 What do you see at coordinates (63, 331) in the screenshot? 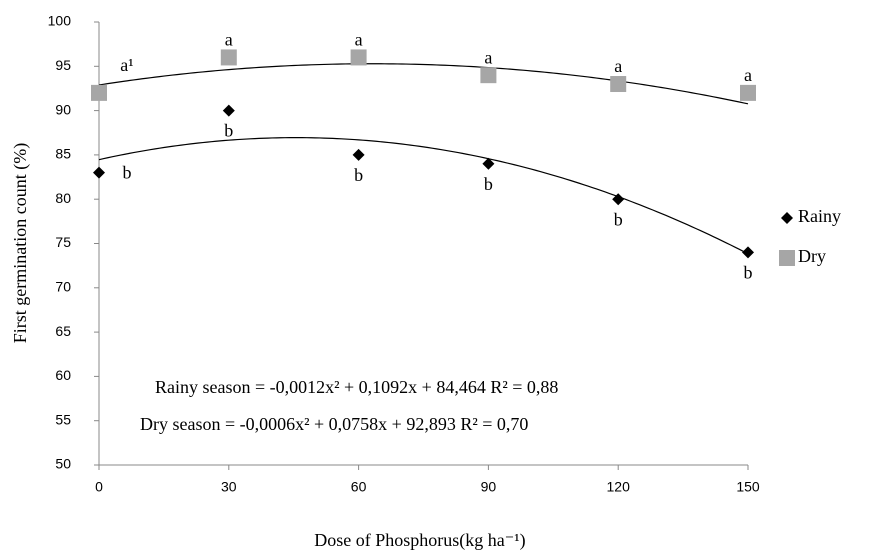
I see `y-tick-label: 65` at bounding box center [63, 331].